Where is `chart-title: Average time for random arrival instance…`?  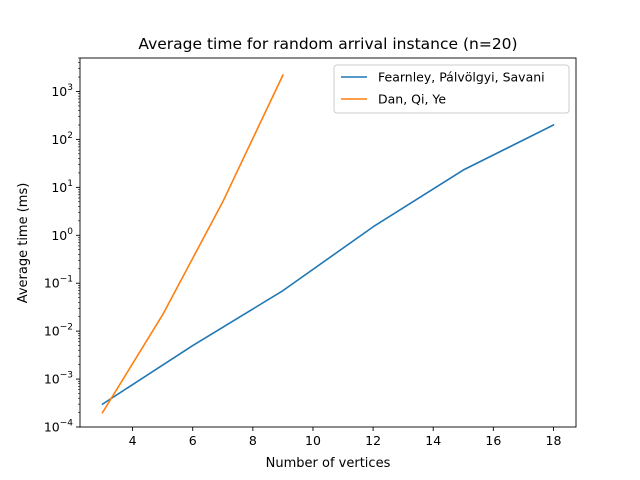
chart-title: Average time for random arrival instance… is located at coordinates (327, 44).